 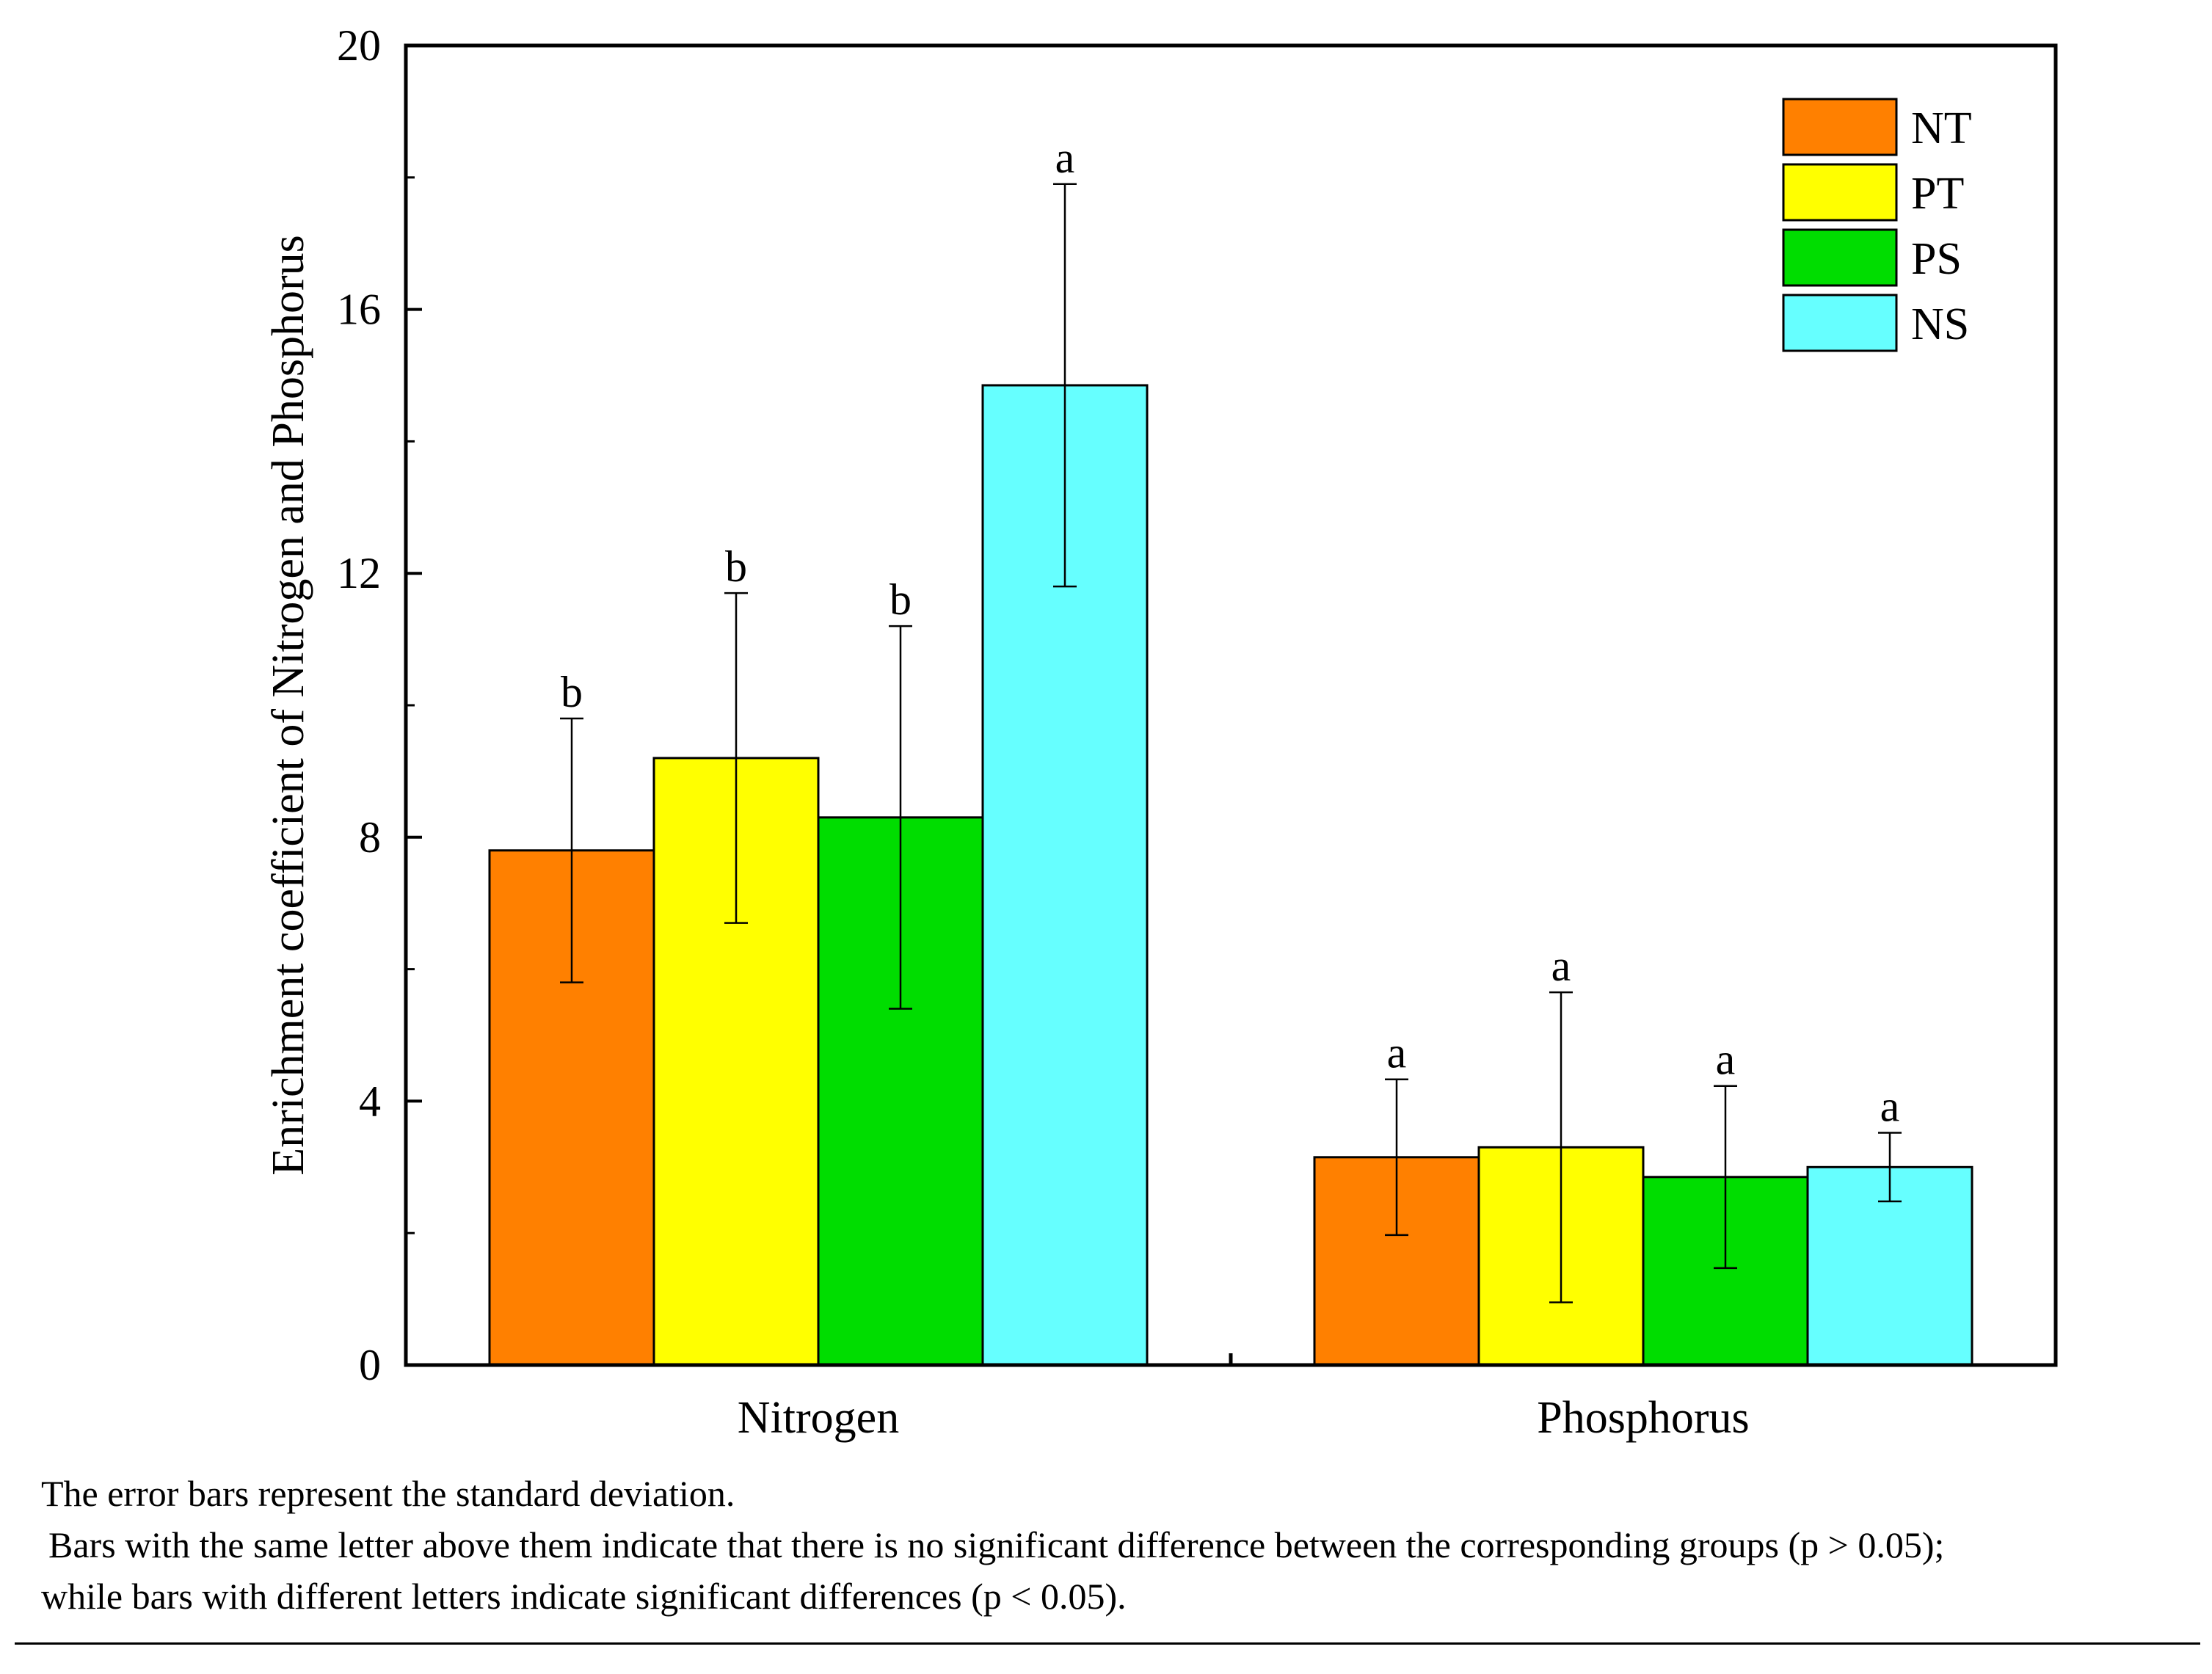 What do you see at coordinates (379, 705) in the screenshot?
I see `y-axis: 0 4 8 12 16 20` at bounding box center [379, 705].